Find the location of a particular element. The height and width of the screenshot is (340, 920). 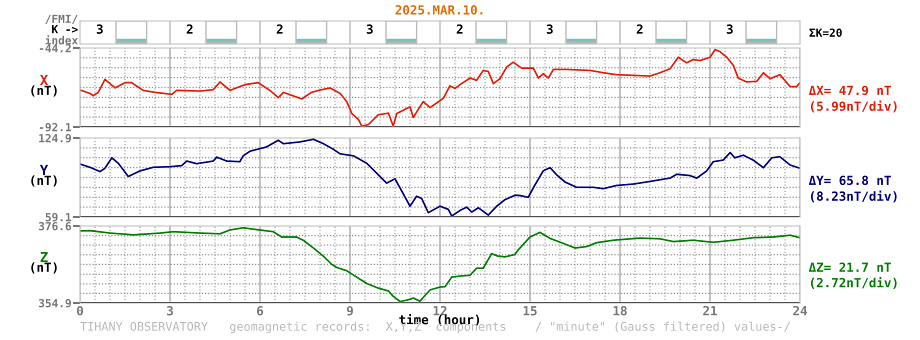

x-tick-label: 12 is located at coordinates (440, 311).